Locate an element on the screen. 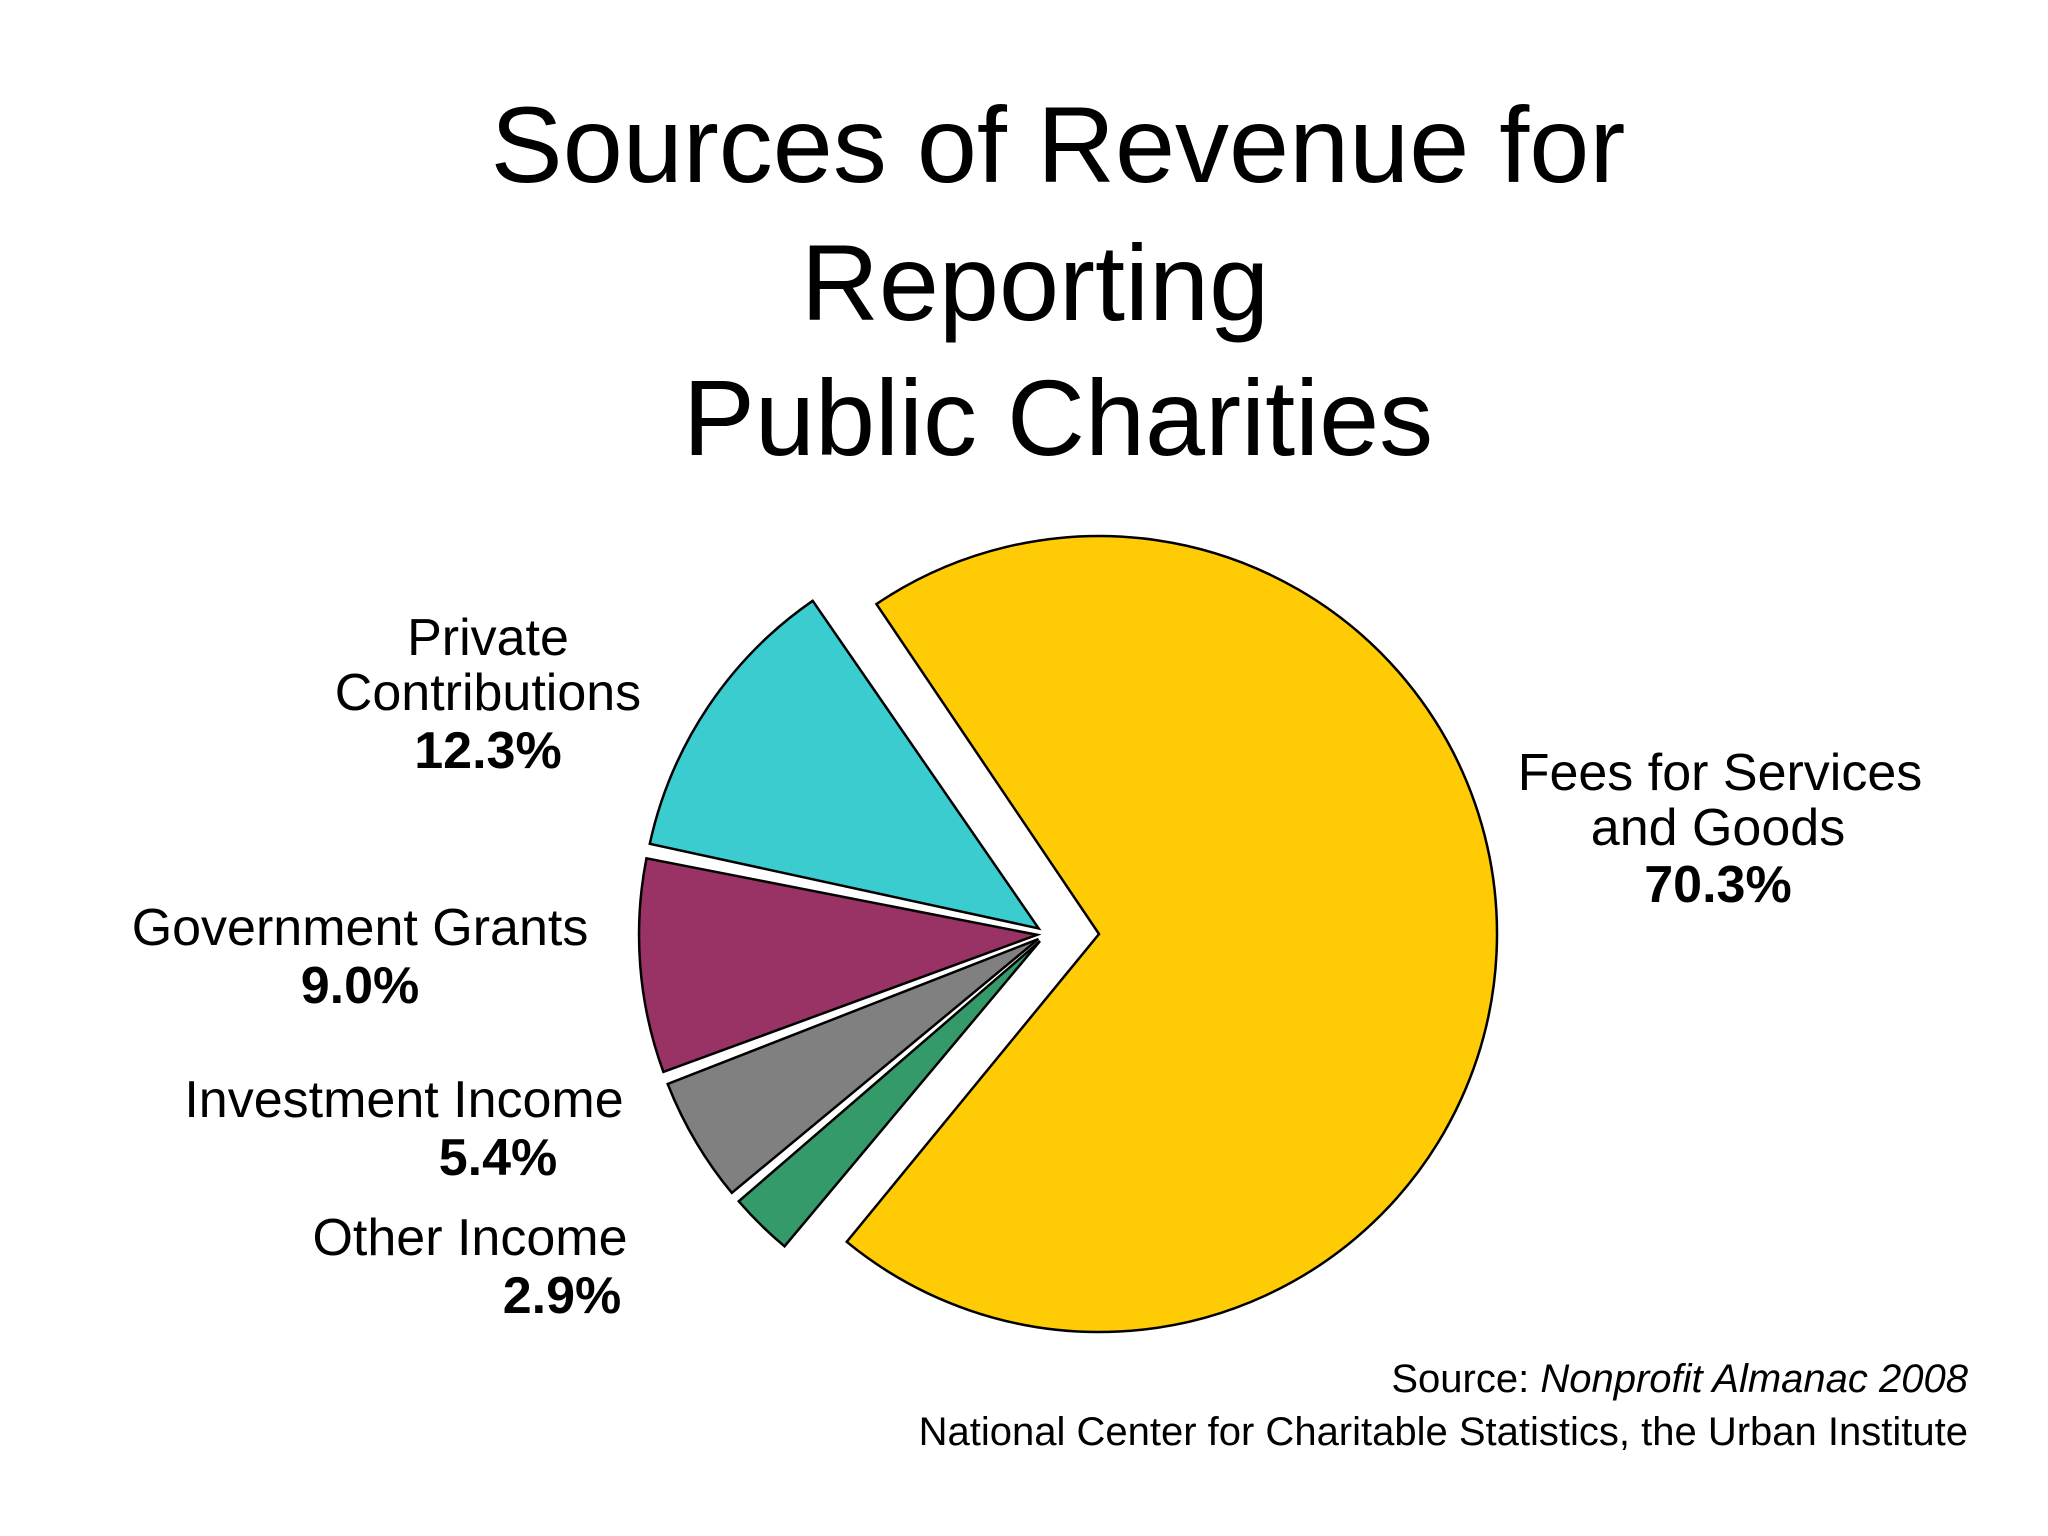  slice-label-government-grants: Government Grants 9.0% is located at coordinates (360, 957).